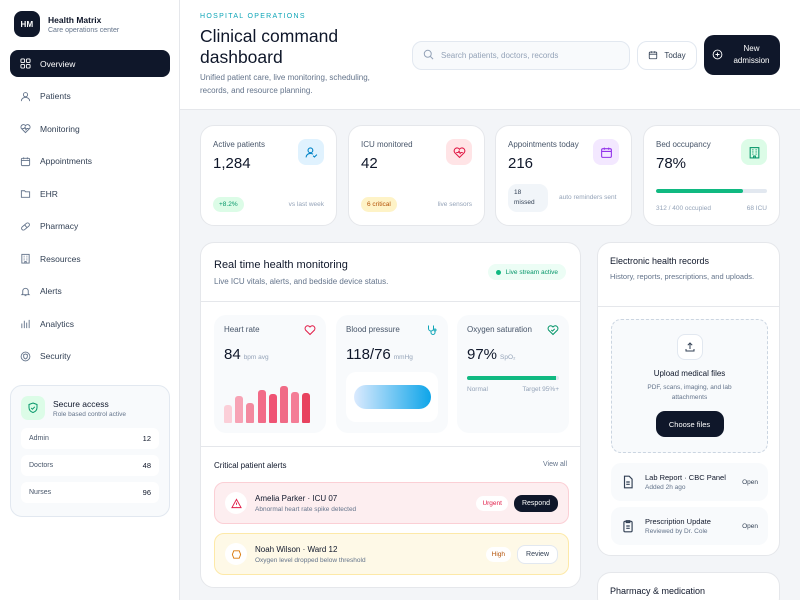  I want to click on ehr-title: Electronic health records, so click(660, 261).